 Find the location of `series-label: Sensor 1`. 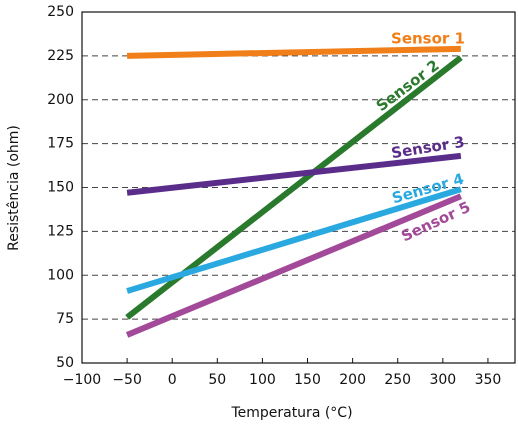

series-label: Sensor 1 is located at coordinates (428, 39).